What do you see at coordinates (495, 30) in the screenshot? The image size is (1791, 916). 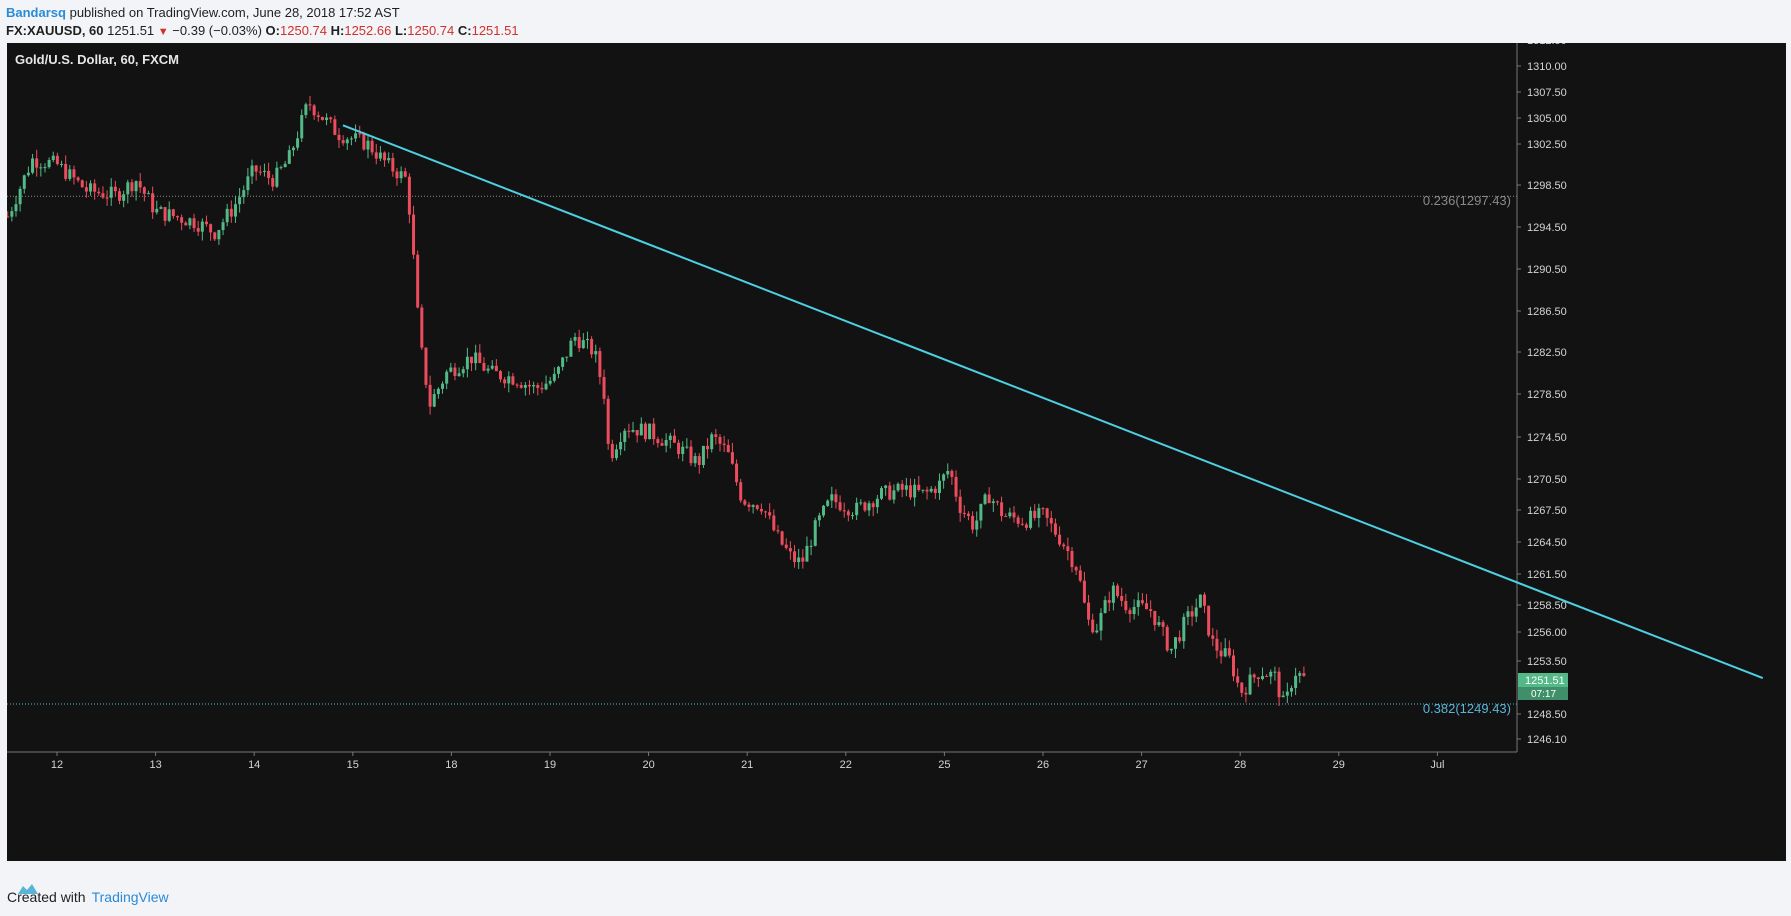 I see `close-value: 1251.51` at bounding box center [495, 30].